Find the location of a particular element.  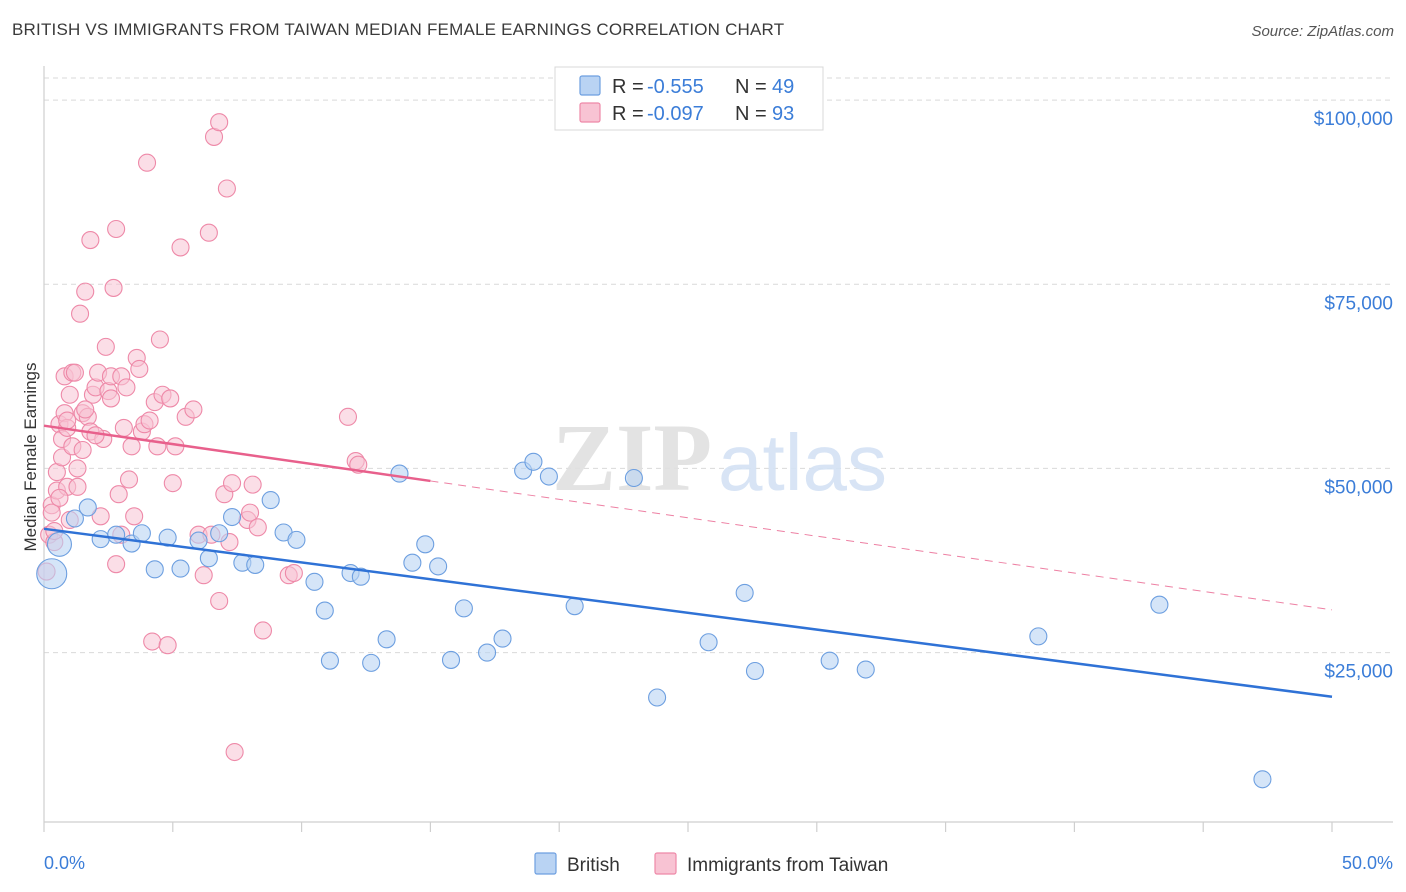

y-tick-label-3: $100,000 is located at coordinates (1353, 119).